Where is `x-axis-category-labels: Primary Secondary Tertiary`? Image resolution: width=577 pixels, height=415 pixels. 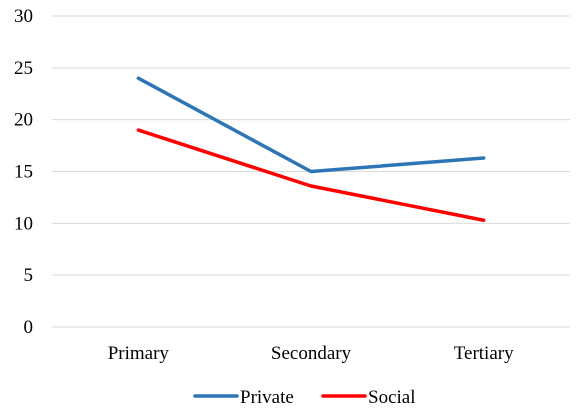
x-axis-category-labels: Primary Secondary Tertiary is located at coordinates (311, 353).